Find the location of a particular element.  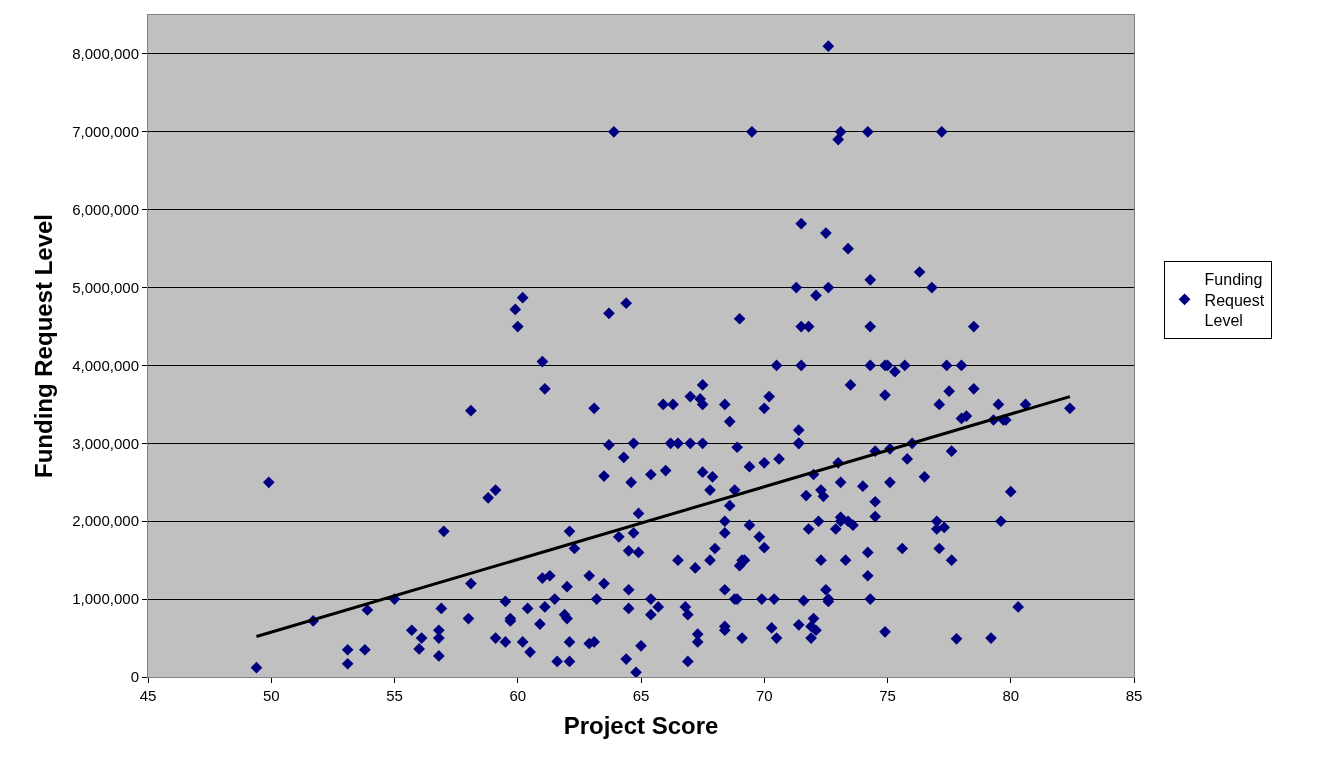

y-tick-label: 6,000,000 is located at coordinates (105, 209).